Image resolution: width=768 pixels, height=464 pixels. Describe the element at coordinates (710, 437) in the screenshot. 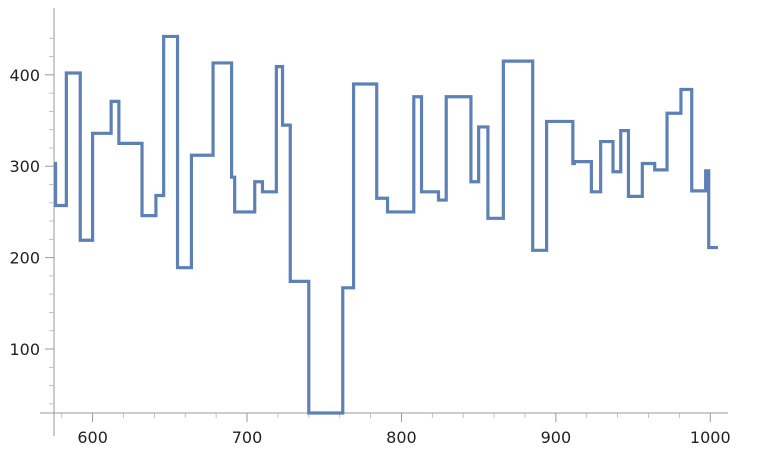

I see `x-tick-label: 1000` at that location.